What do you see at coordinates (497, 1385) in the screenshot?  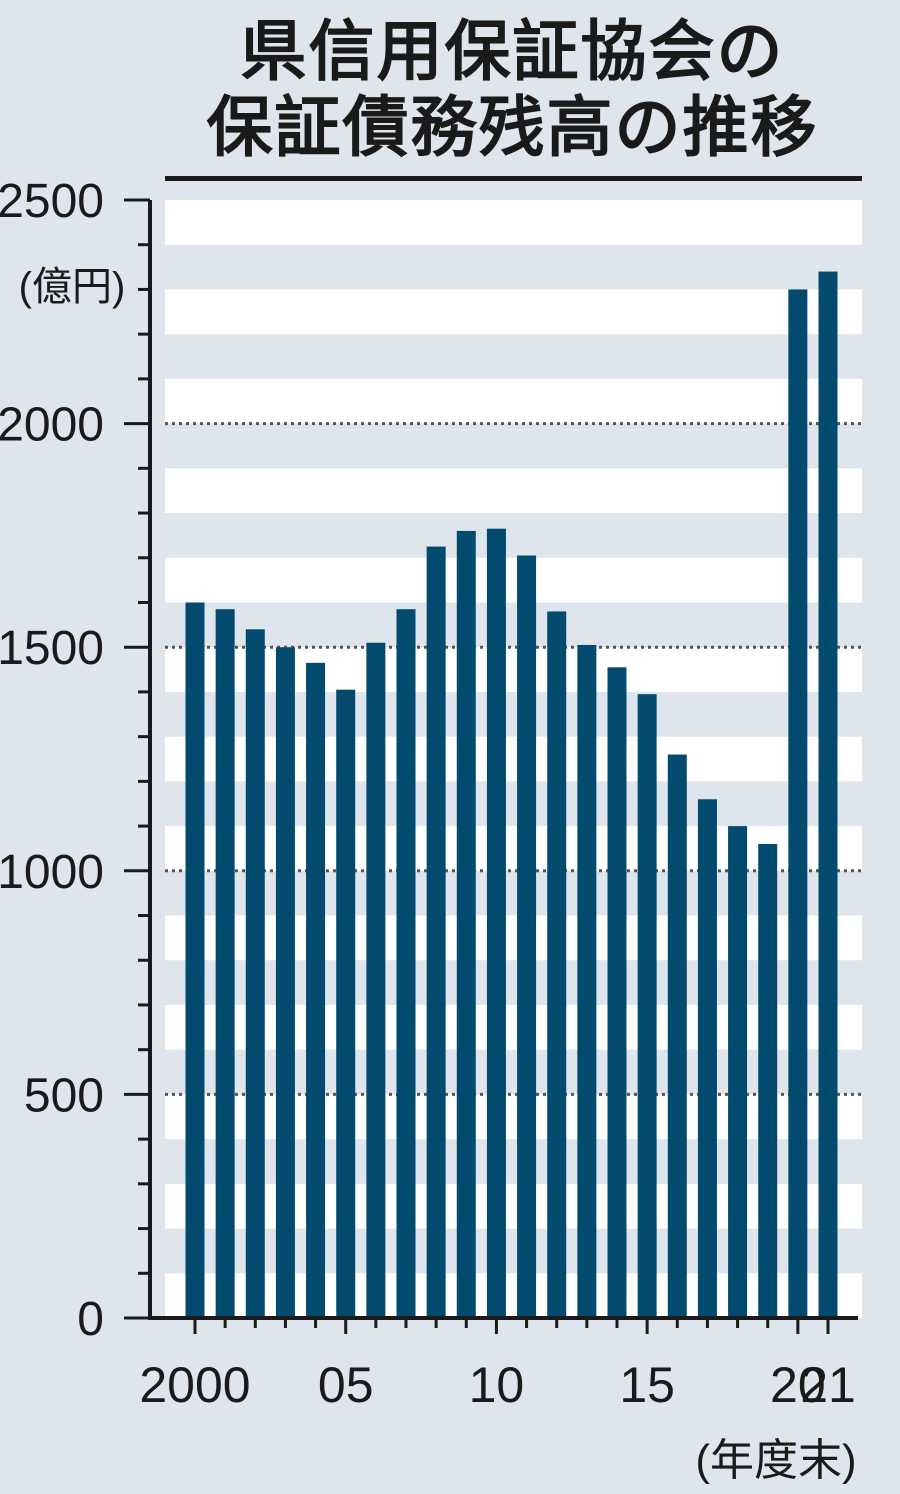 I see `x-tick-label: 10` at bounding box center [497, 1385].